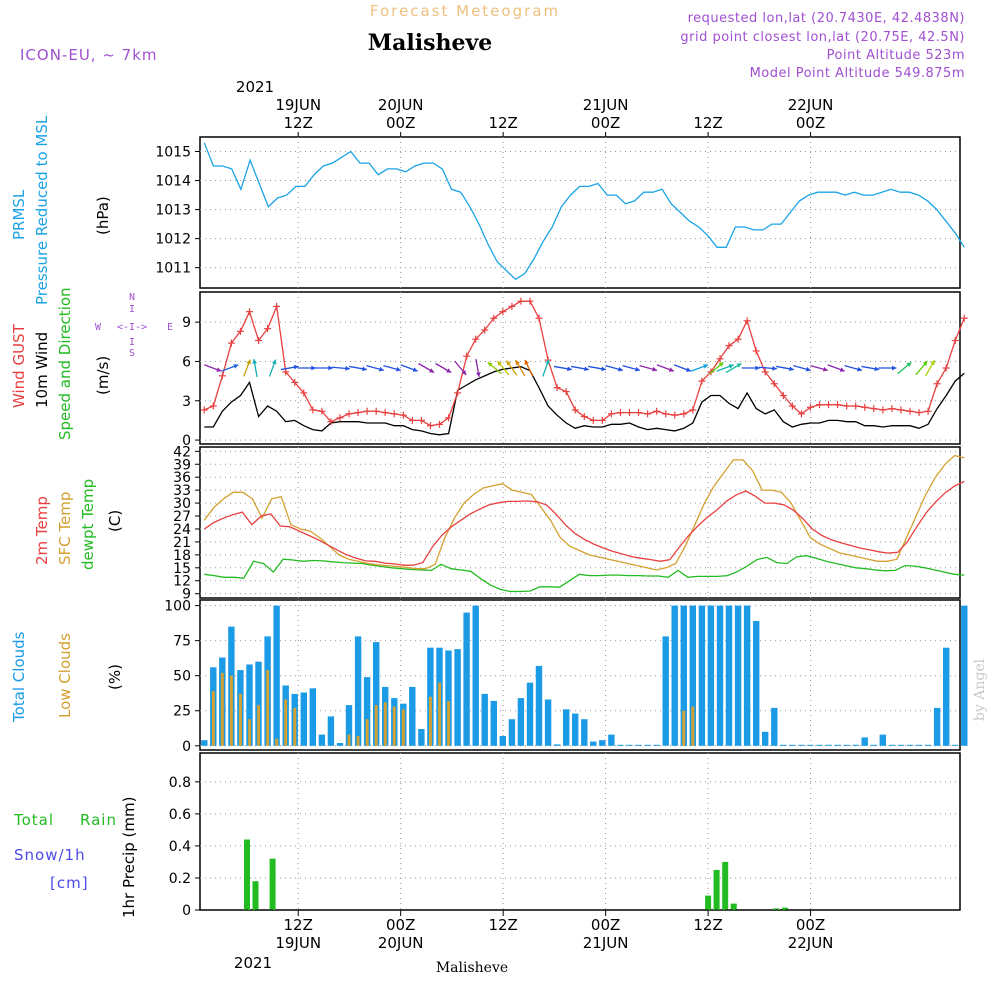 This screenshot has width=1000, height=1000. What do you see at coordinates (255, 87) in the screenshot?
I see `top-year-label: 2021` at bounding box center [255, 87].